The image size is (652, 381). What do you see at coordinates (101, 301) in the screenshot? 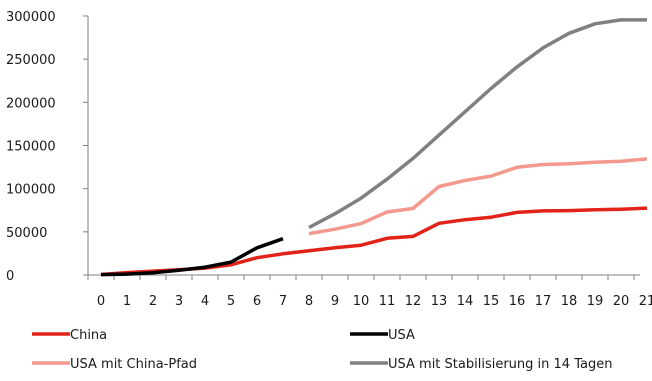
I see `x-tick-label: 0` at bounding box center [101, 301].